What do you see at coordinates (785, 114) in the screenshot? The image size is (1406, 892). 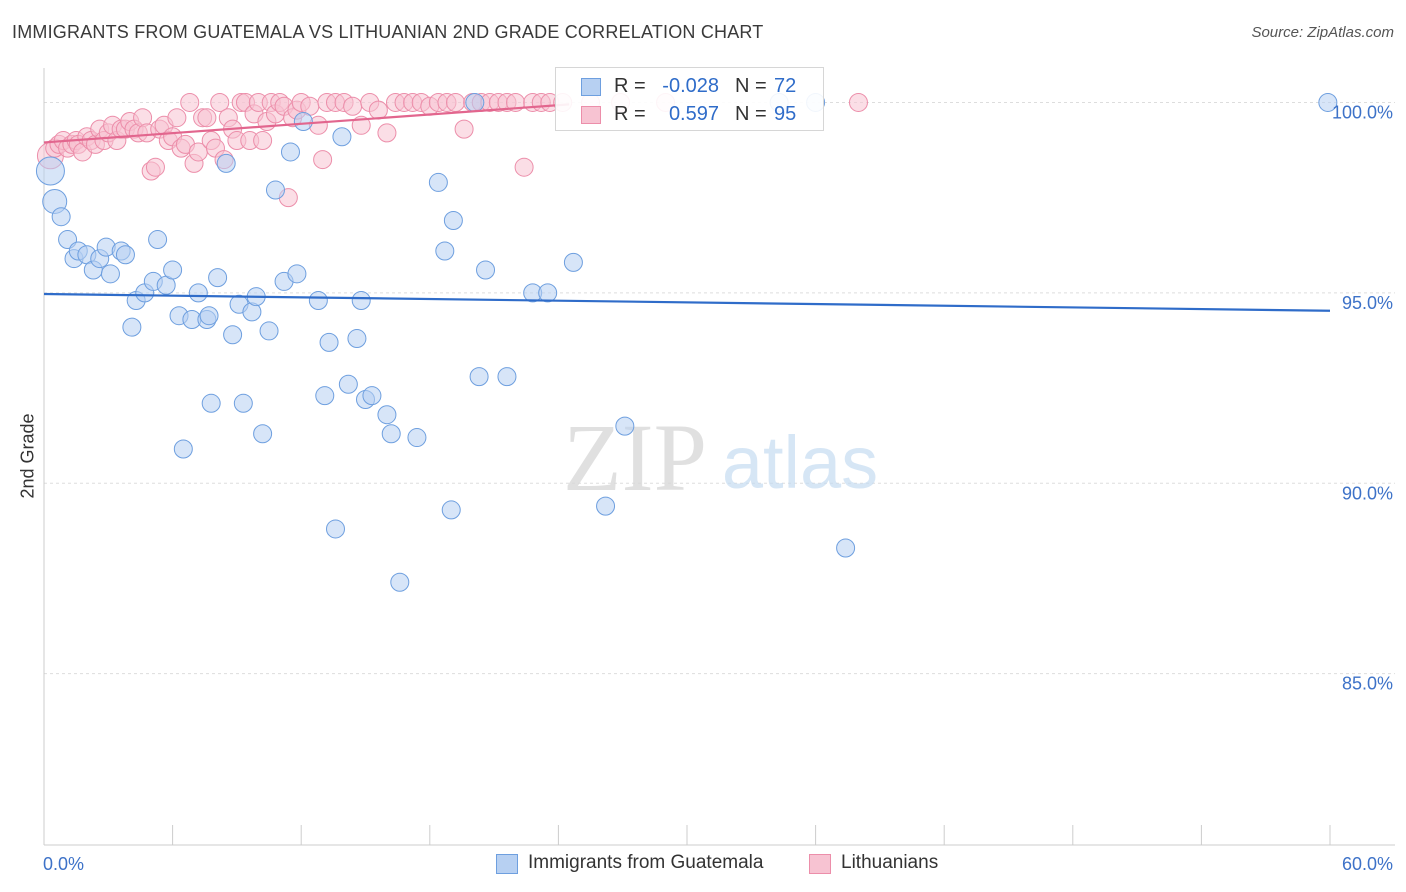 I see `legend-n-value: 95` at bounding box center [785, 114].